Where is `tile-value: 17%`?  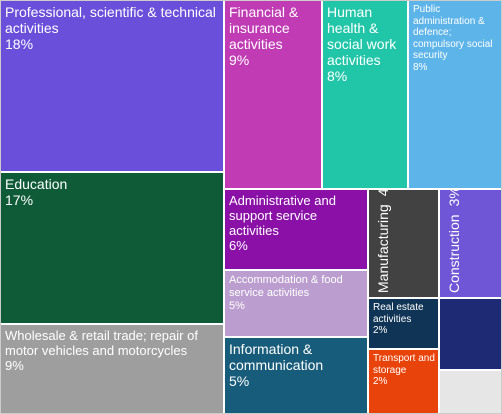 tile-value: 17% is located at coordinates (19, 200).